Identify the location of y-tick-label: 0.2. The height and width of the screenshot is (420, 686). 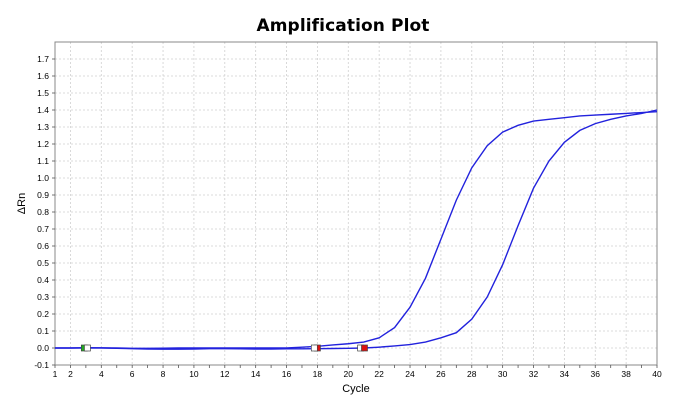
(43, 314).